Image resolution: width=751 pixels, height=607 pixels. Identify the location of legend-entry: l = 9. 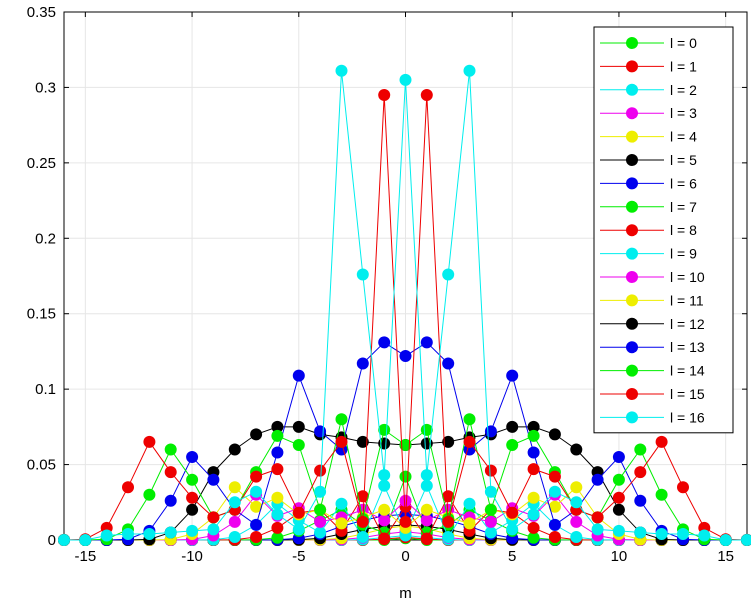
(648, 254).